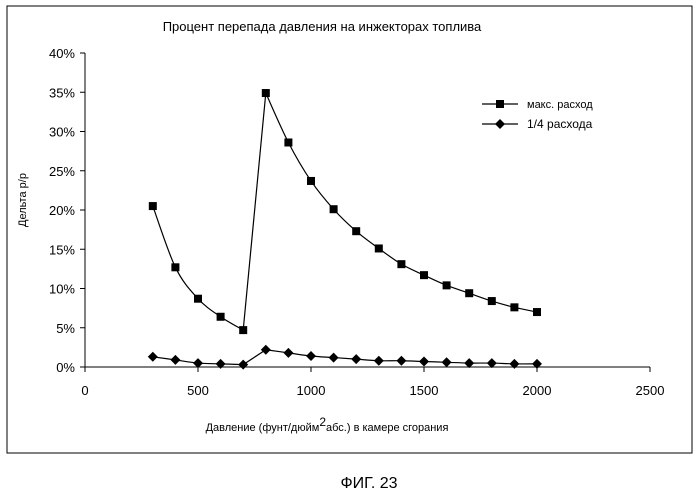 Image resolution: width=700 pixels, height=491 pixels. What do you see at coordinates (62, 171) in the screenshot?
I see `y-tick-label: 25%` at bounding box center [62, 171].